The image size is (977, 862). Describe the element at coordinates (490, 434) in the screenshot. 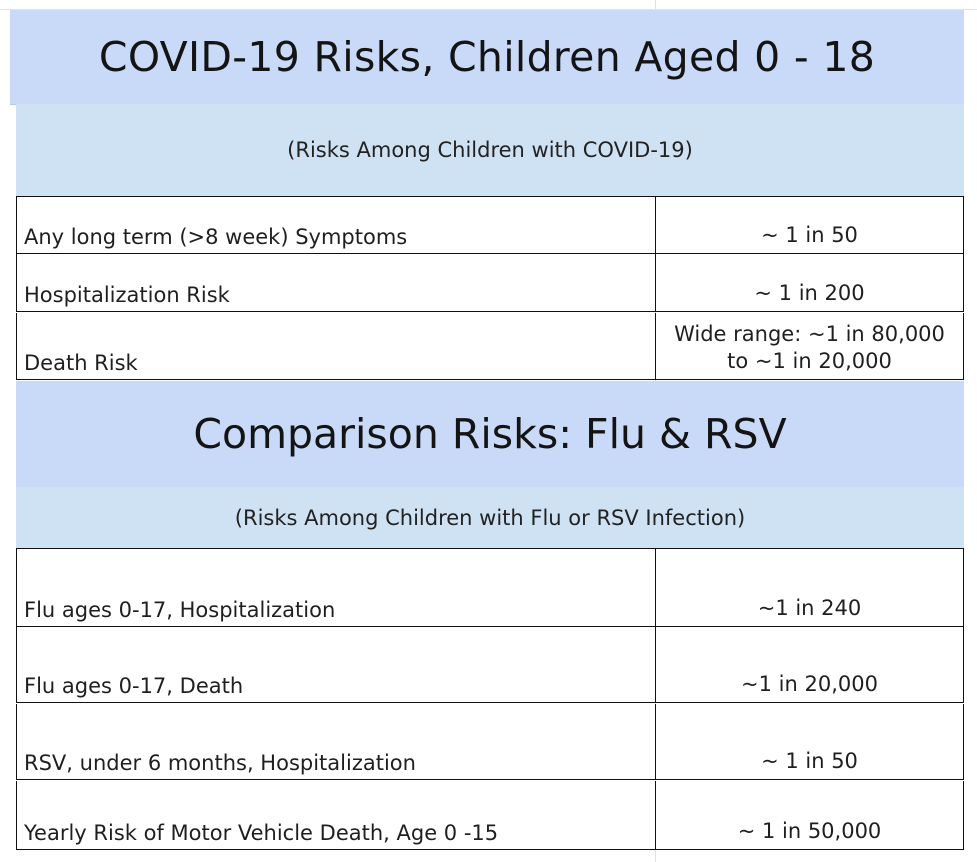

I see `comparison-title: Comparison Risks: Flu & RSV` at that location.